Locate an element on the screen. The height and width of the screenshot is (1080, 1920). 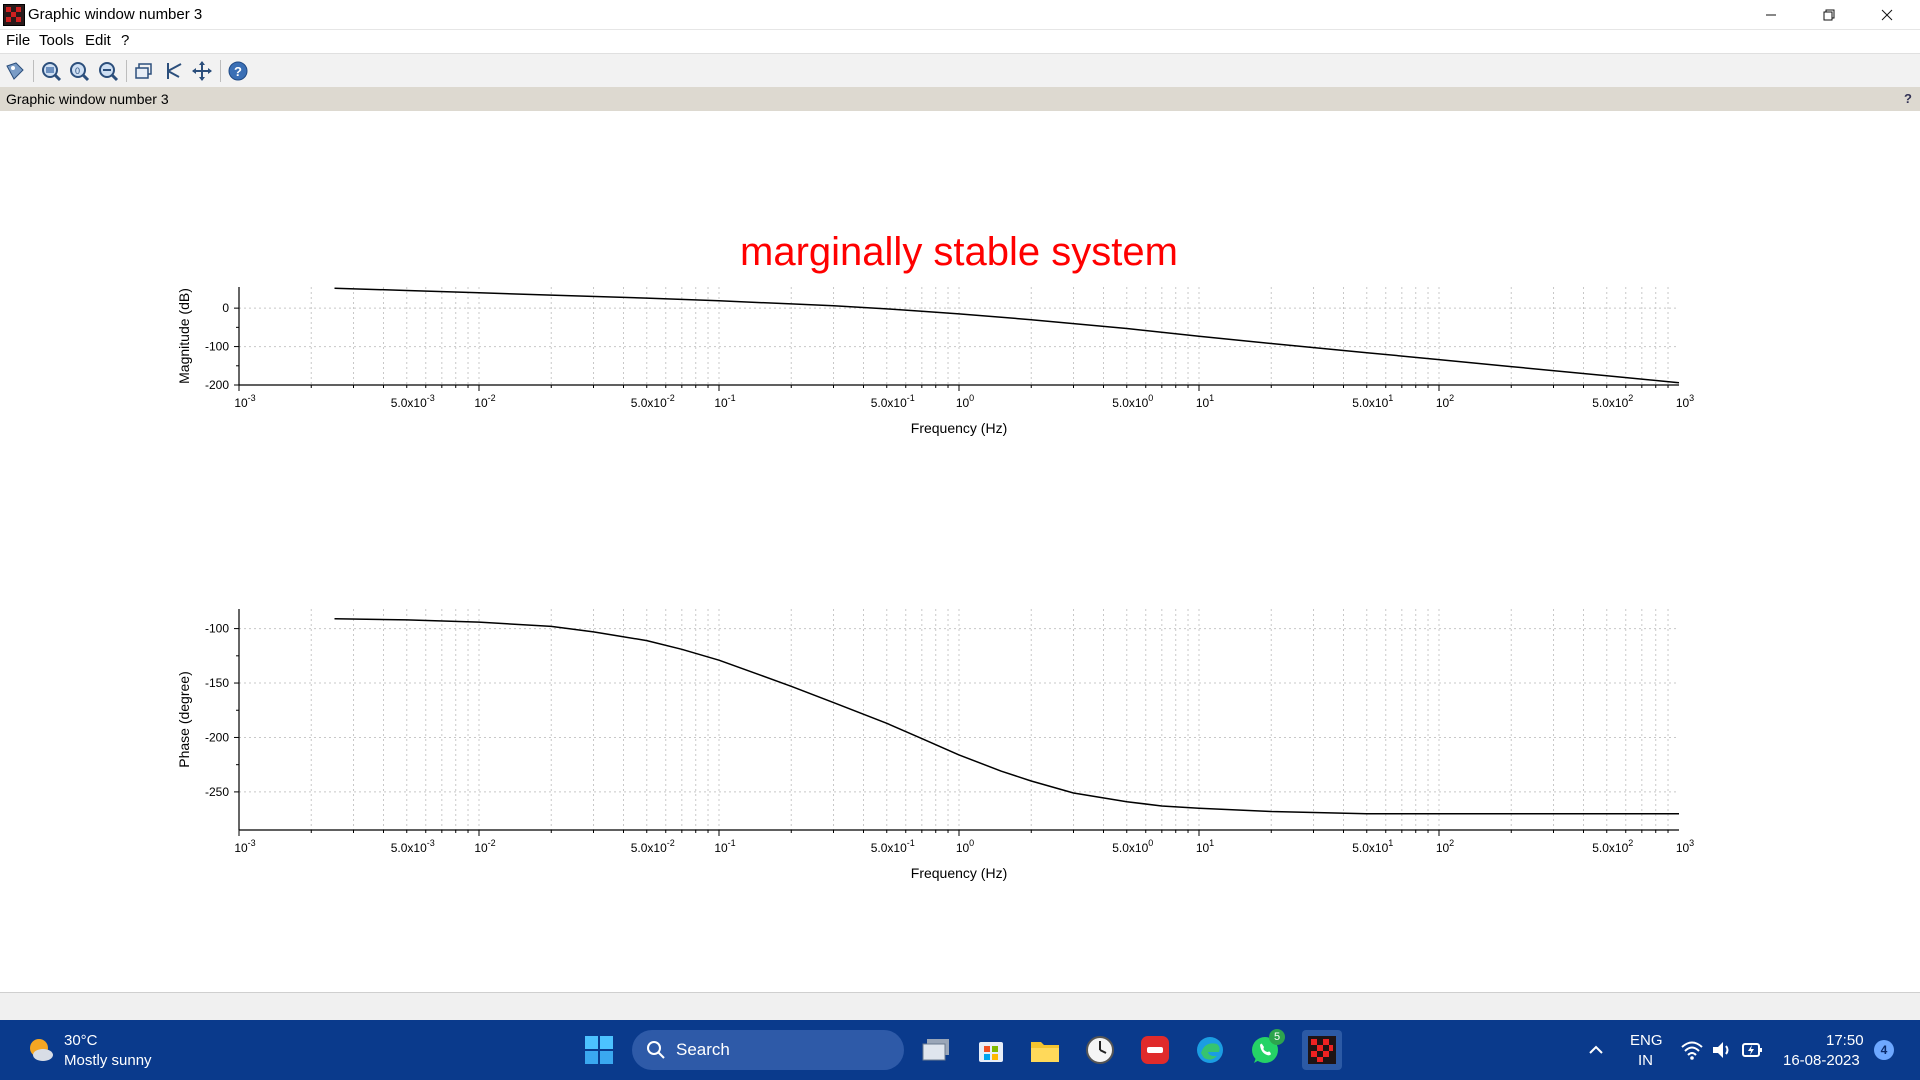
clock-app-button is located at coordinates (1100, 1050).